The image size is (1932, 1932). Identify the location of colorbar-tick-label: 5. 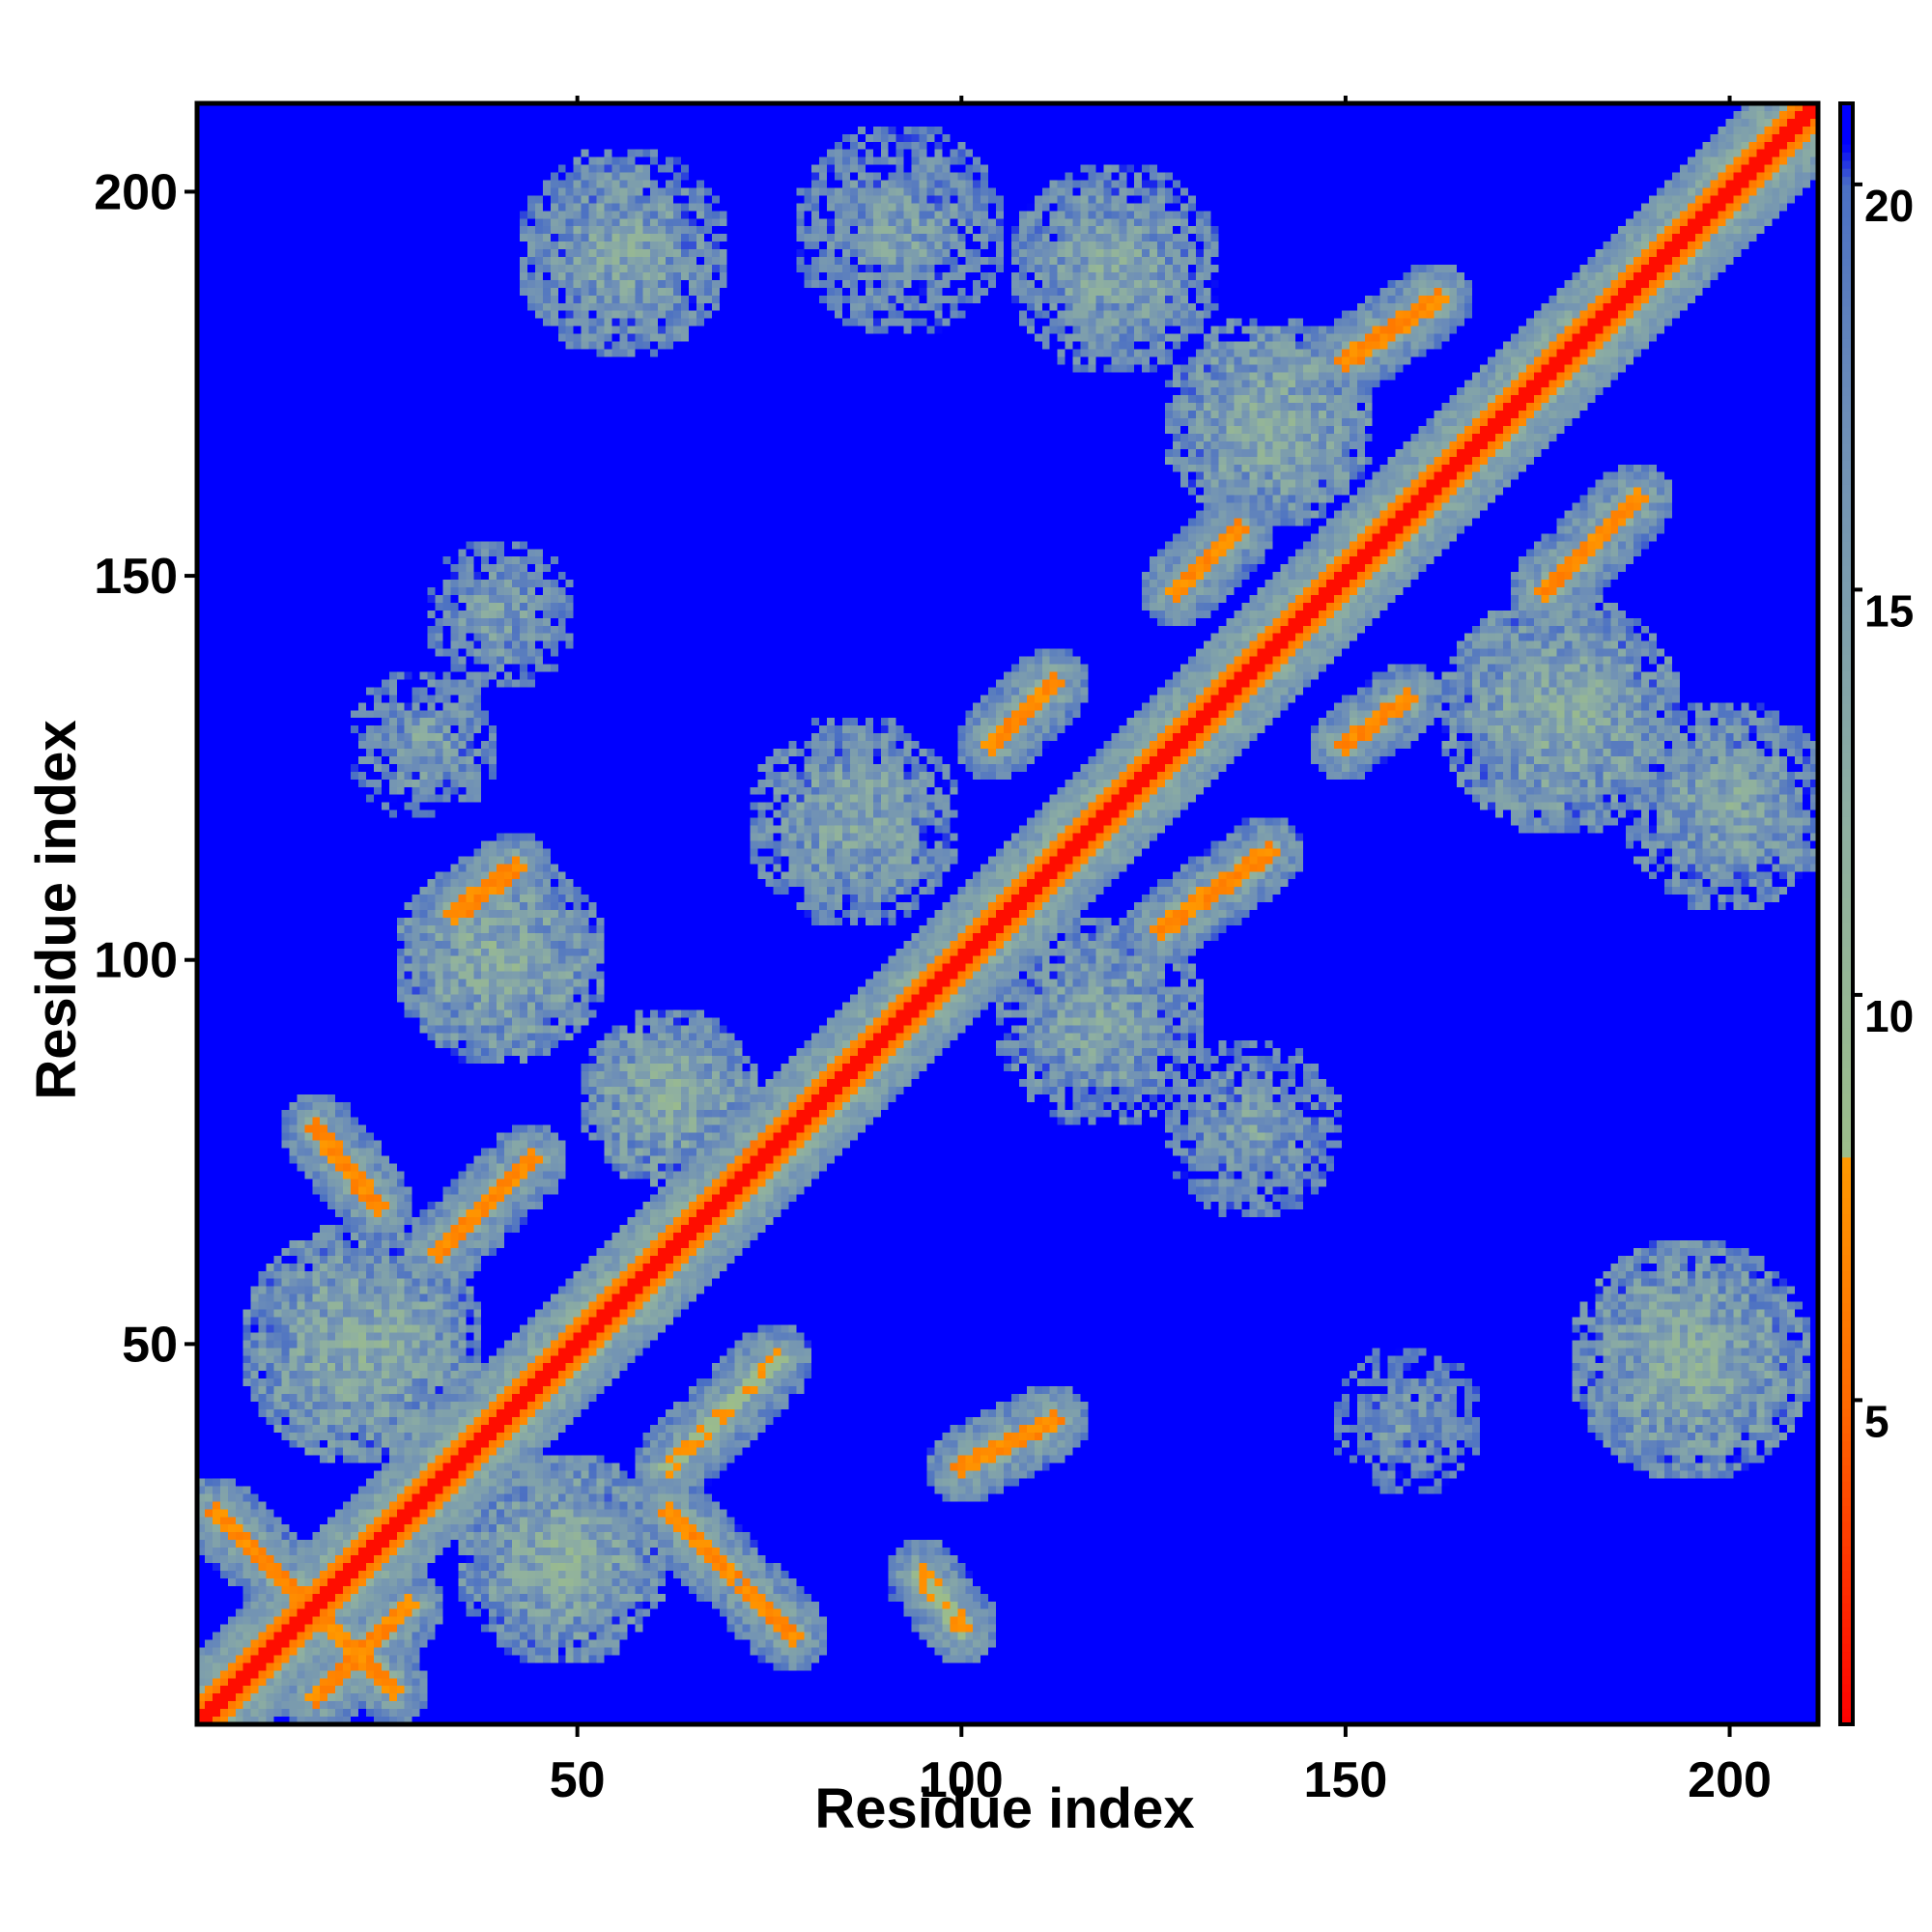
(1876, 1421).